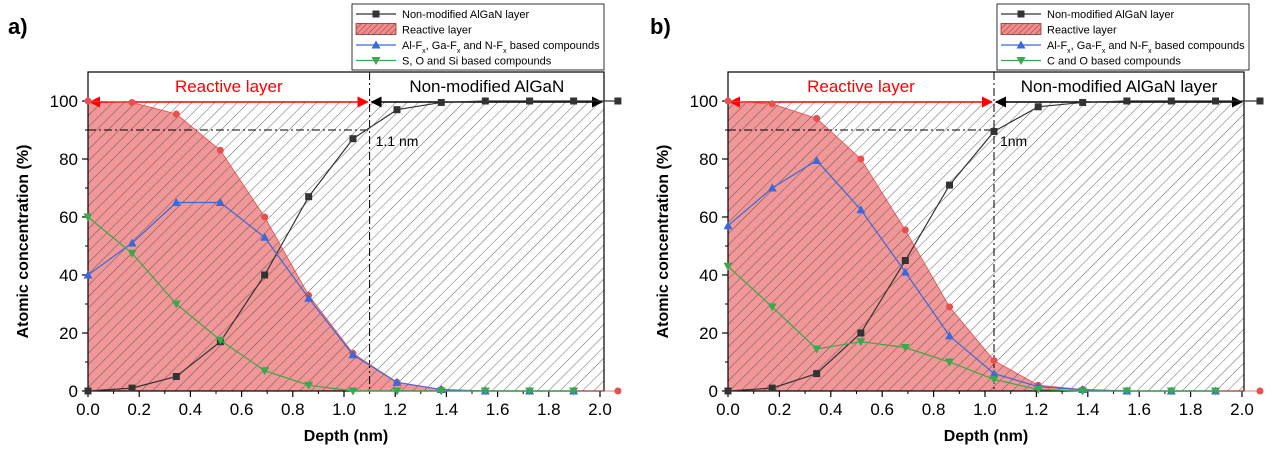  Describe the element at coordinates (437, 31) in the screenshot. I see `legend-label: Reactive layer` at that location.